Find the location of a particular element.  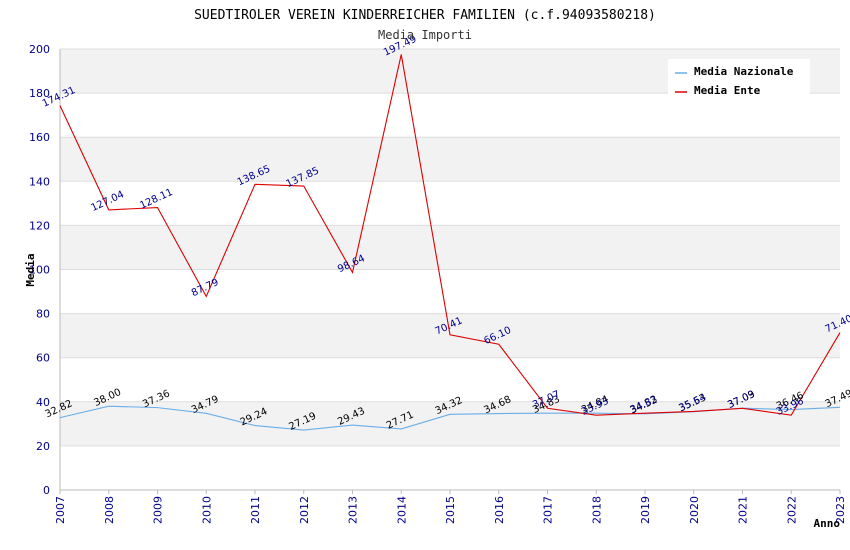

y-tick-label: 40 is located at coordinates (43, 402).